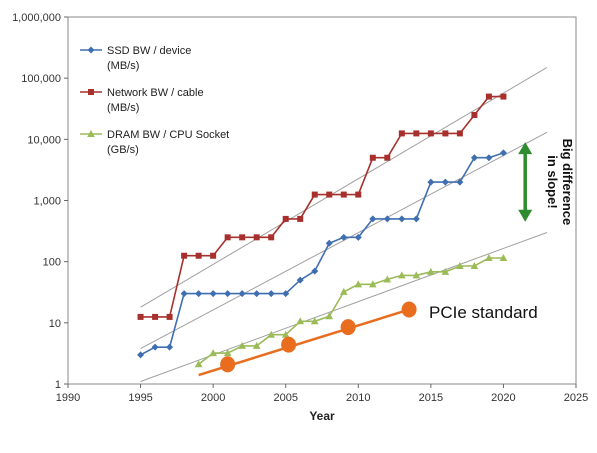 Image resolution: width=597 pixels, height=453 pixels. I want to click on y-tick-label: 10, so click(55, 324).